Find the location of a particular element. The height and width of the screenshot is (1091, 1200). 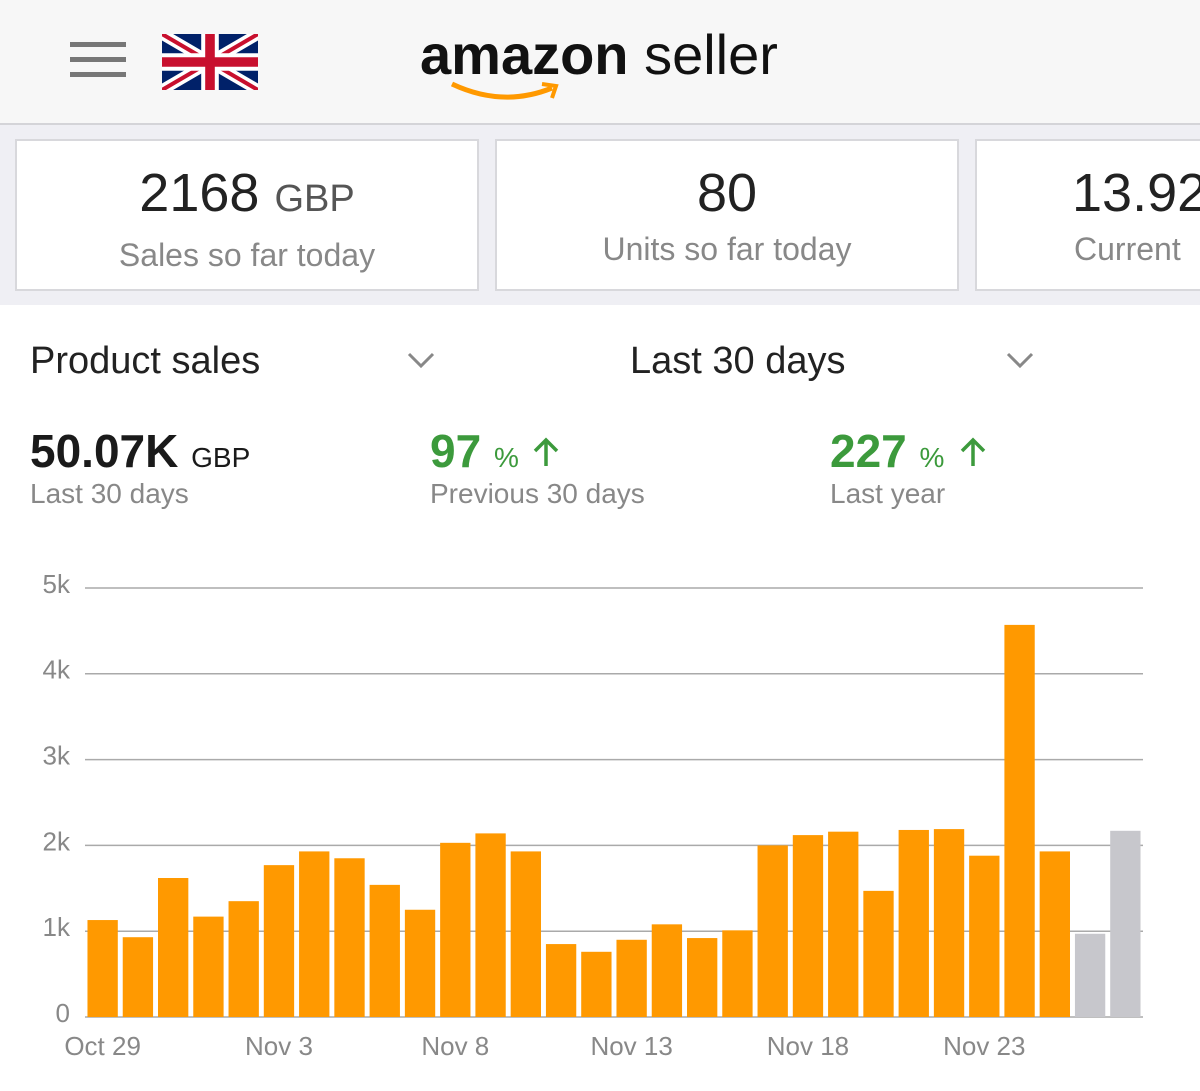

summary-value: 50.07K GBP is located at coordinates (140, 451).